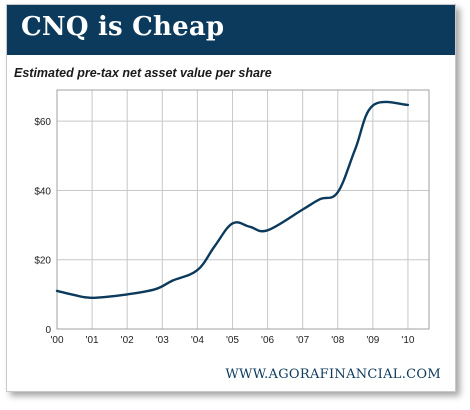 Image resolution: width=470 pixels, height=410 pixels. What do you see at coordinates (231, 30) in the screenshot?
I see `header-bar: CNQ is Cheap` at bounding box center [231, 30].